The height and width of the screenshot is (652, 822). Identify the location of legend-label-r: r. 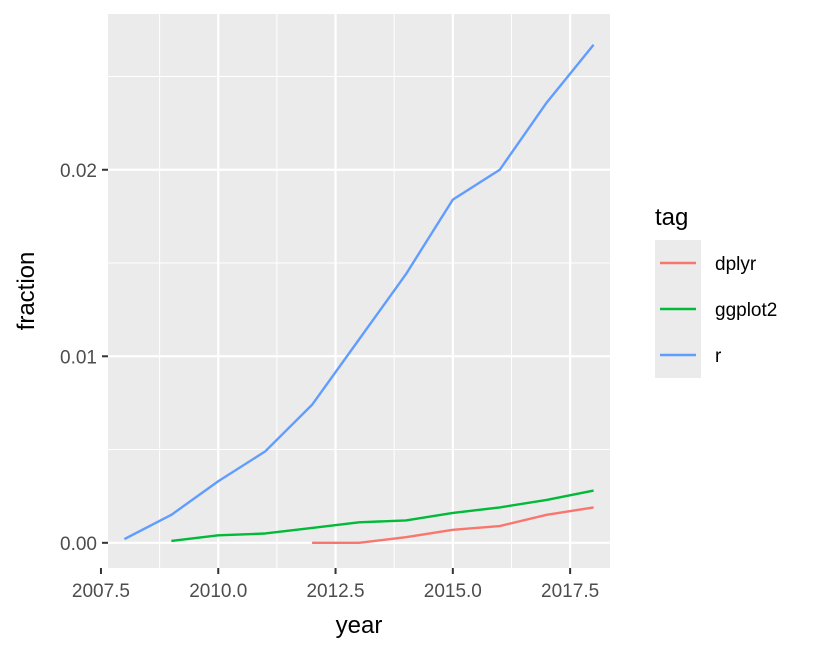
(718, 356).